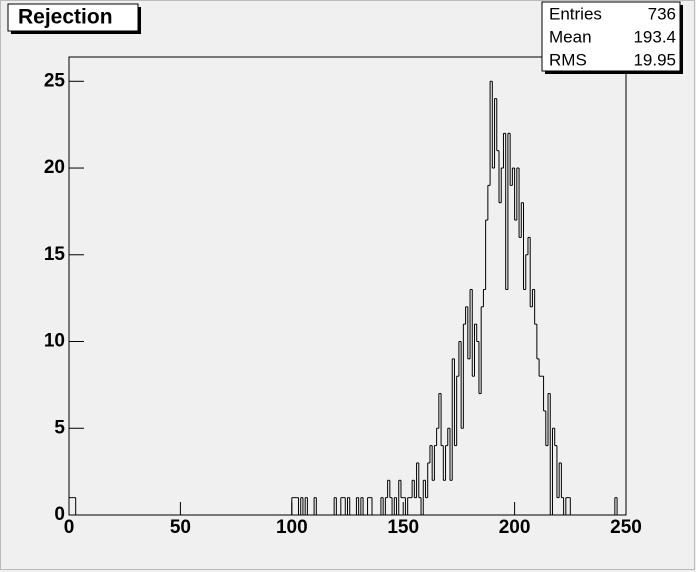  Describe the element at coordinates (55, 254) in the screenshot. I see `y-tick-label: 15` at that location.